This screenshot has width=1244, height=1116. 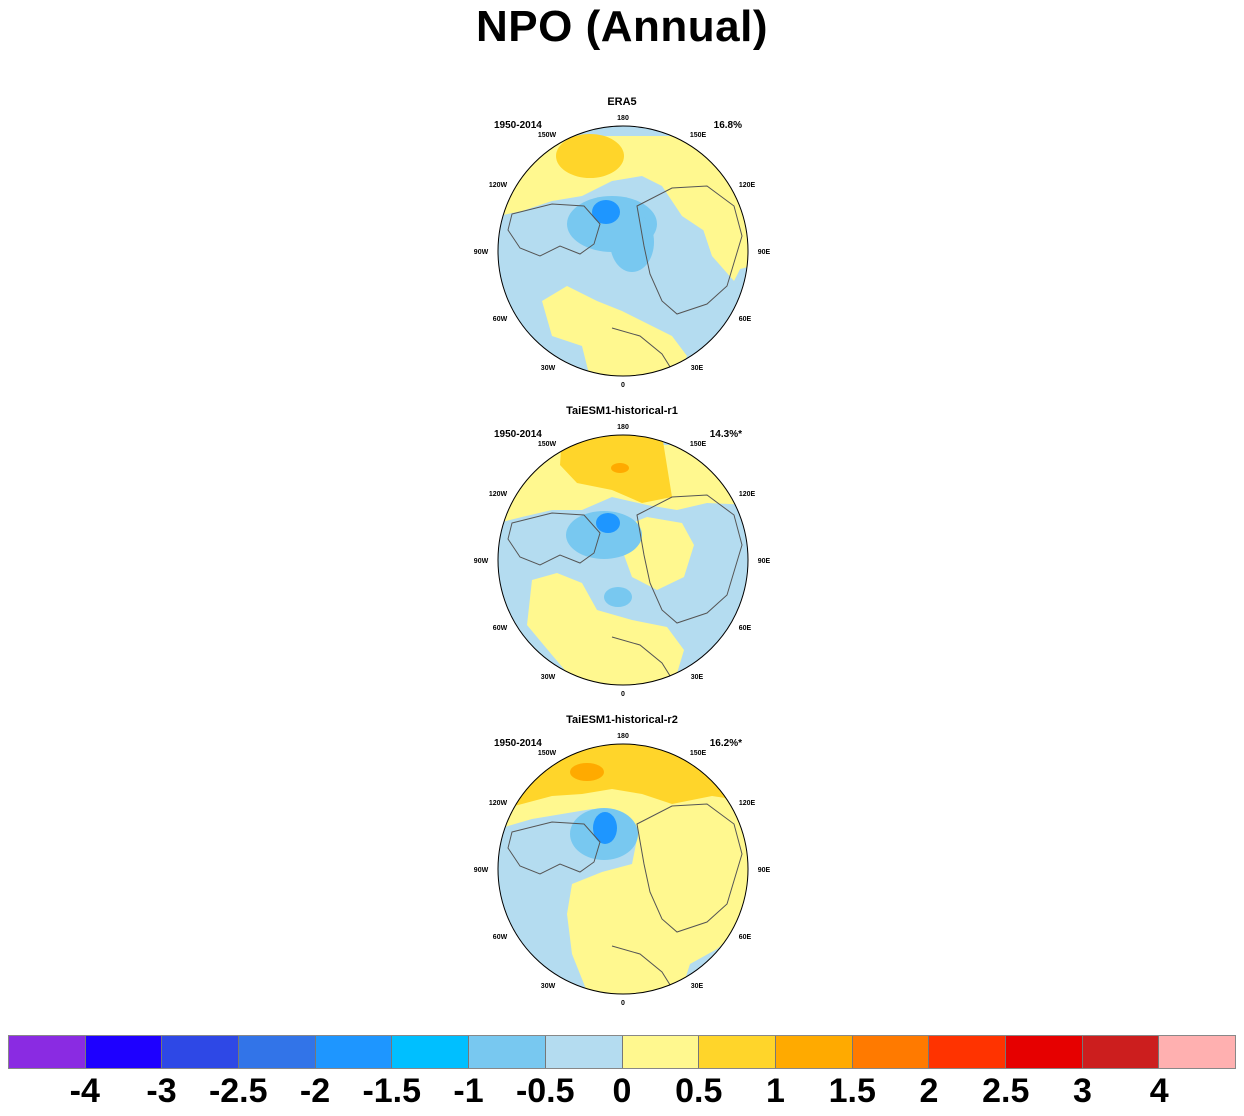 I want to click on colorbar-tick-label: -2.5, so click(x=238, y=1091).